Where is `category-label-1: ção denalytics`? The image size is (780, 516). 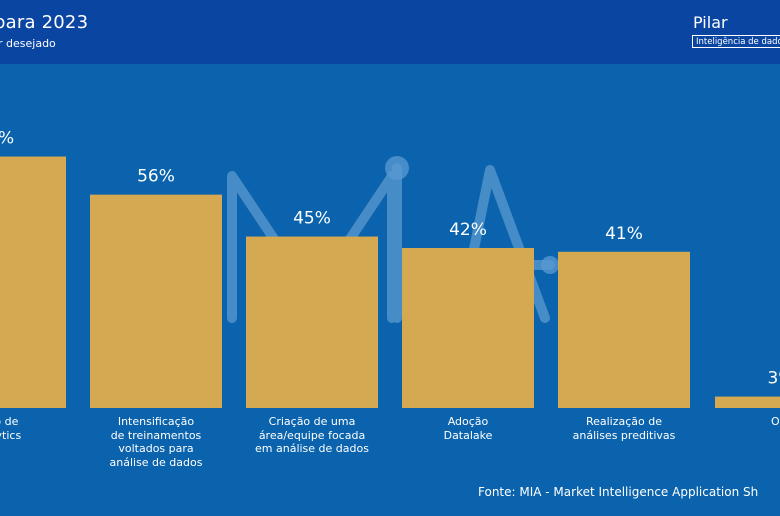 category-label-1: ção denalytics is located at coordinates (40, 428).